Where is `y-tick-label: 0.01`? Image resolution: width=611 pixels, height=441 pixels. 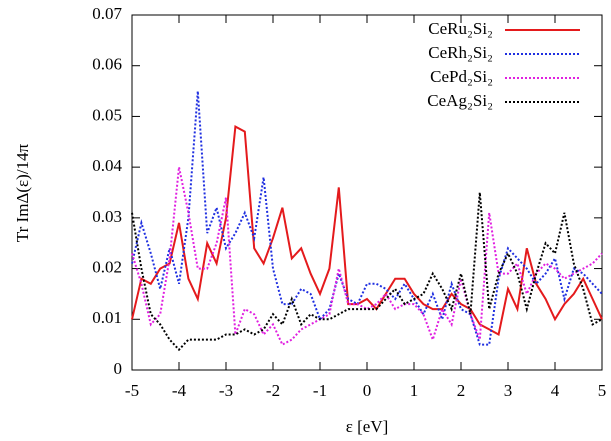 y-tick-label: 0.01 is located at coordinates (107, 317).